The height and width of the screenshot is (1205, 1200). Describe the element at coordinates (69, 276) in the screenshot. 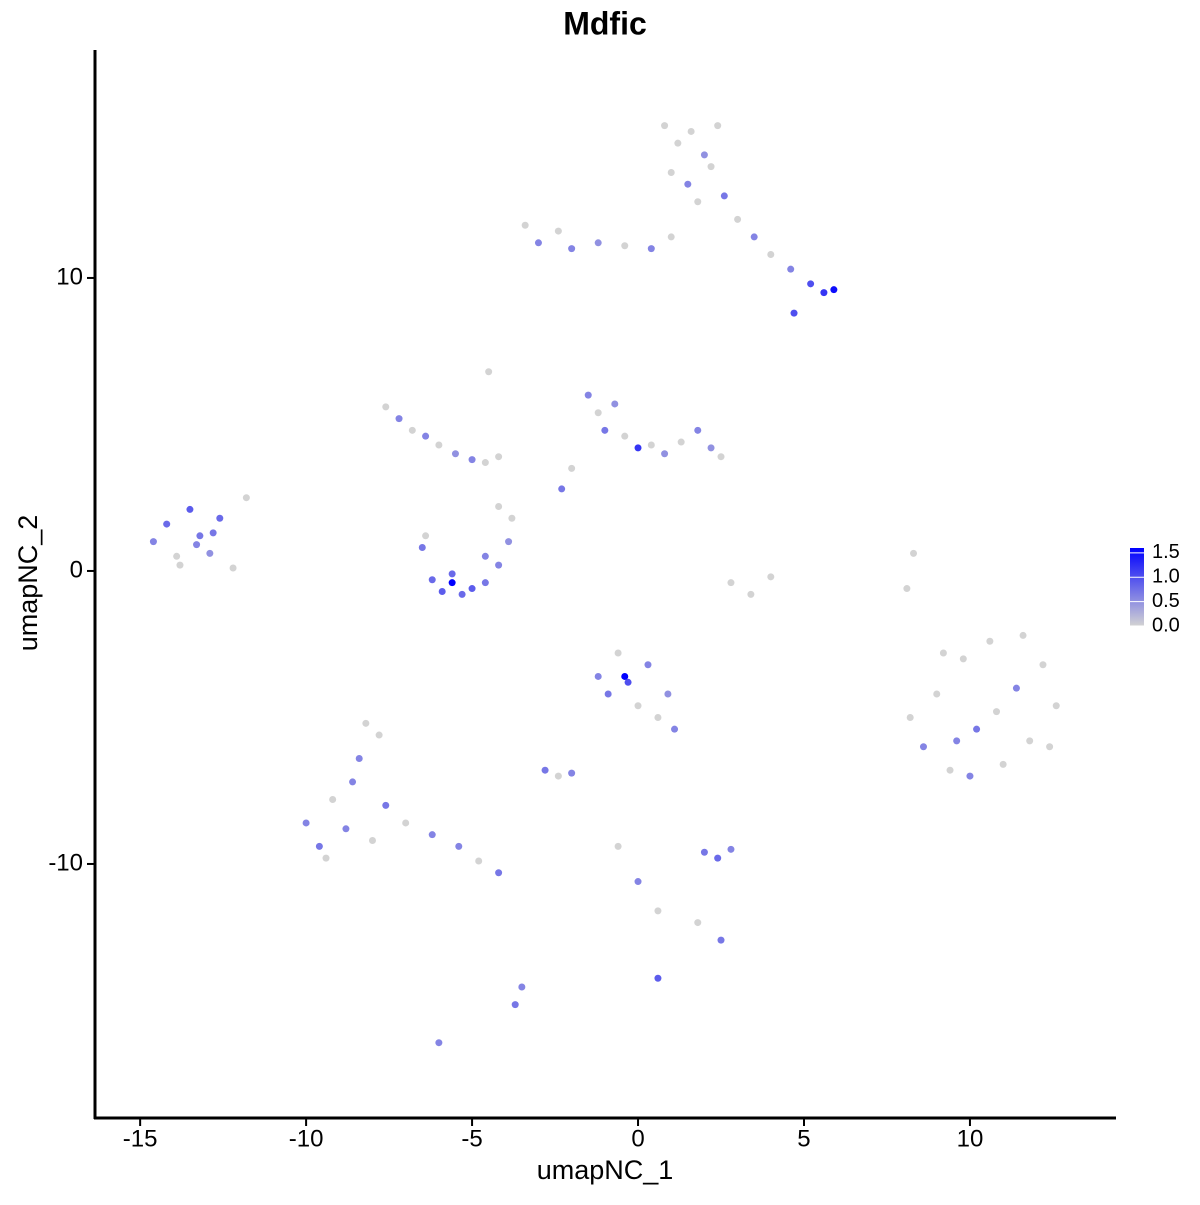

I see `y-tick-label: 10` at that location.